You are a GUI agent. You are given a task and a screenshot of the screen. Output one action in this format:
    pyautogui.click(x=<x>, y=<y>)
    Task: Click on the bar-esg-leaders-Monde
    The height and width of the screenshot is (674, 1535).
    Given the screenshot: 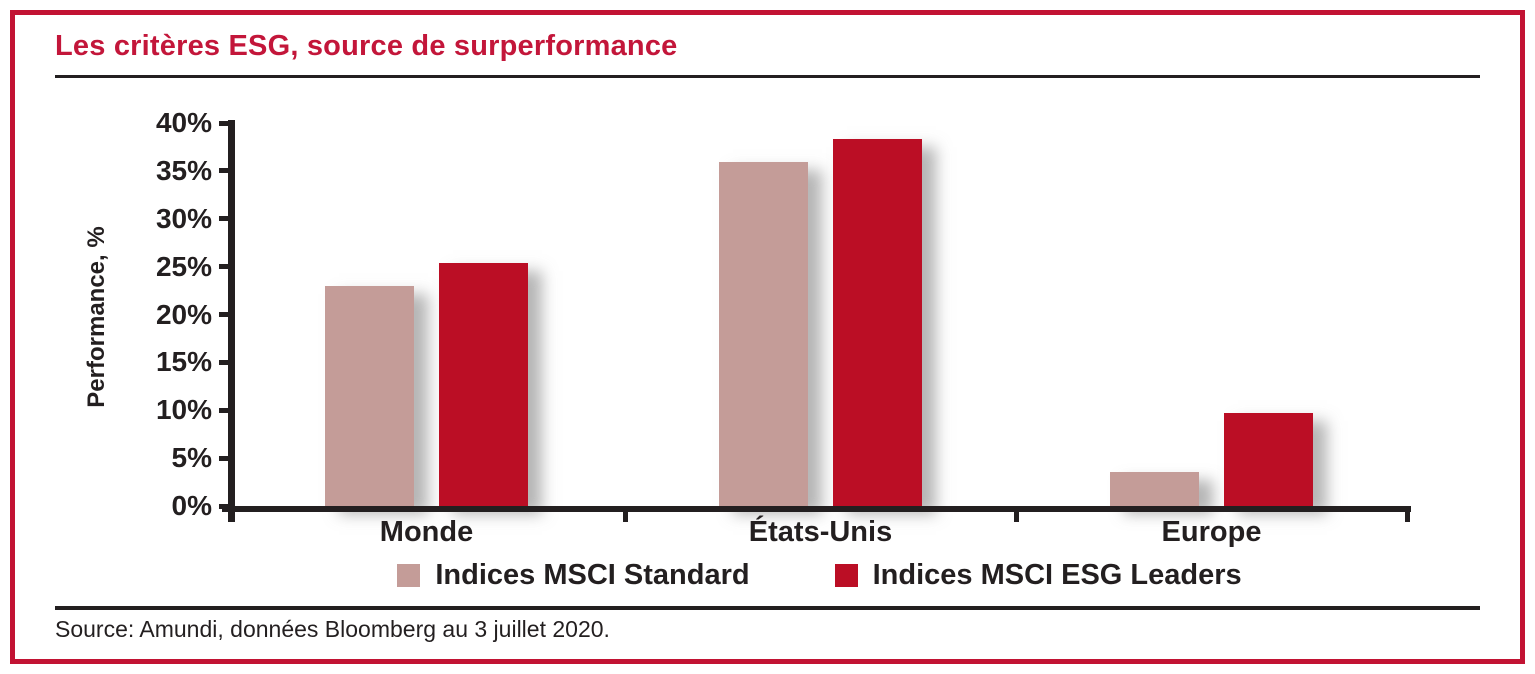 What is the action you would take?
    pyautogui.click(x=483, y=384)
    